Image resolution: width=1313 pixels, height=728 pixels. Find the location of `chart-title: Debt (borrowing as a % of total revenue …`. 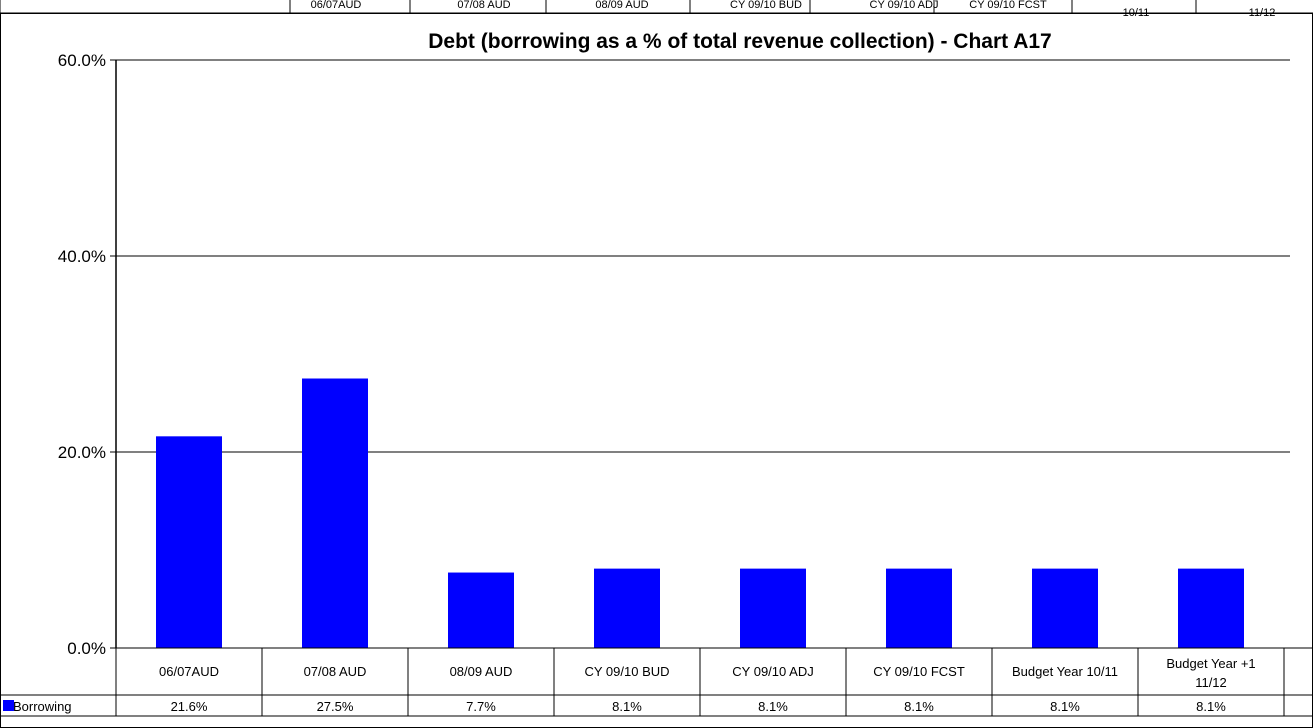

chart-title: Debt (borrowing as a % of total revenue … is located at coordinates (739, 41).